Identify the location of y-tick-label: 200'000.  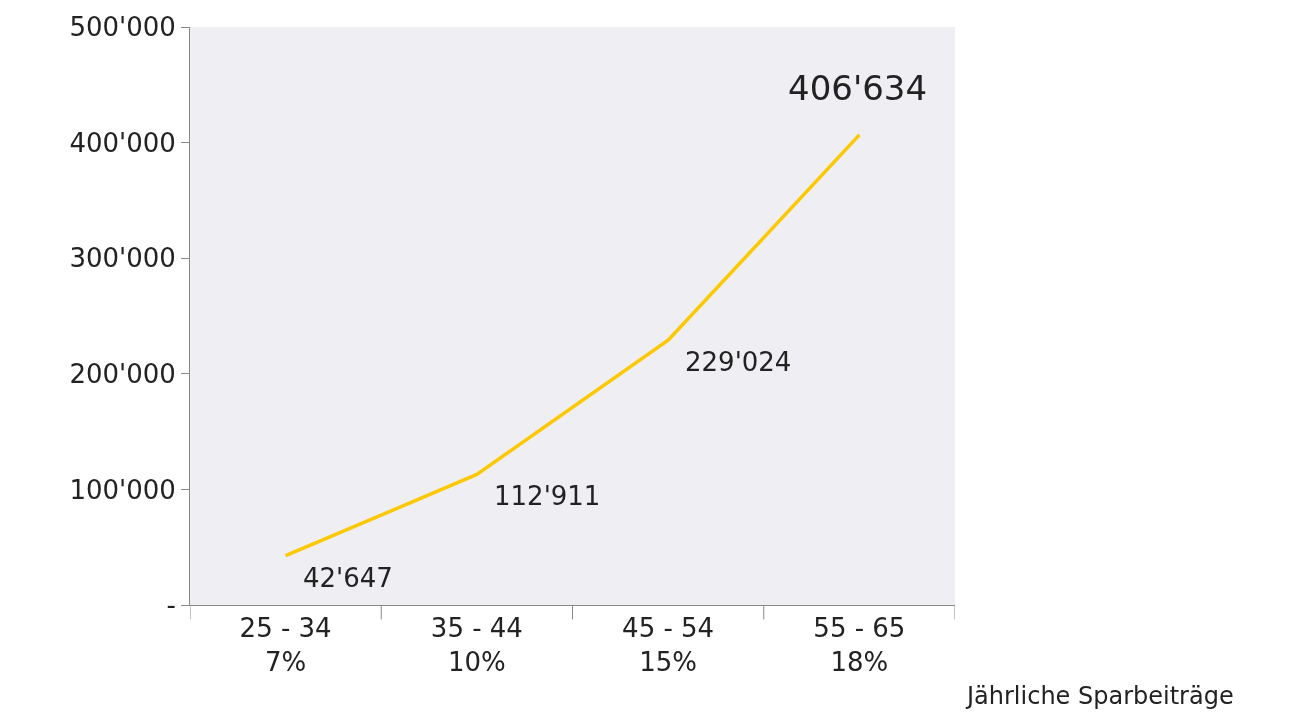
(122, 373).